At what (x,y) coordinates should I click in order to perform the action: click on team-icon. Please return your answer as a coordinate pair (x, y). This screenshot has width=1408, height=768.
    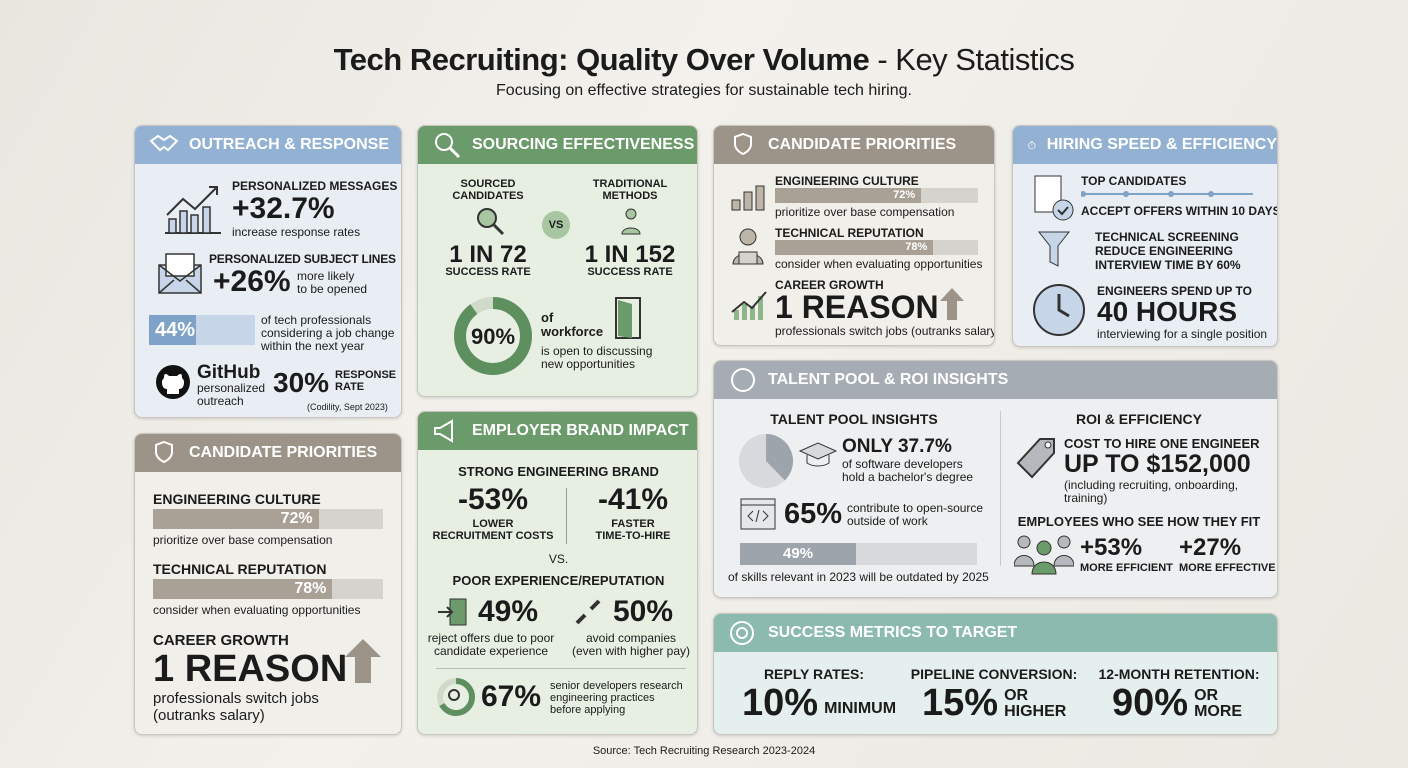
    Looking at the image, I should click on (1044, 555).